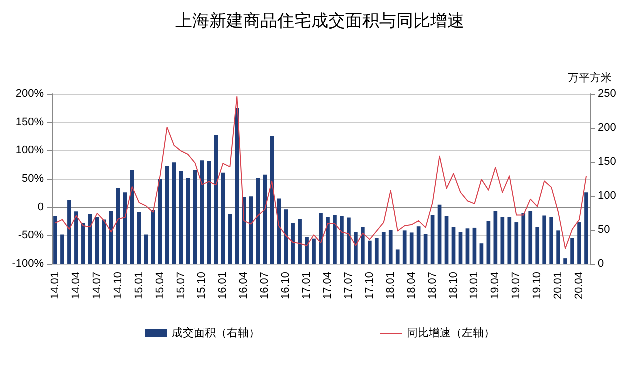  What do you see at coordinates (607, 162) in the screenshot?
I see `y2-tick-label: 150` at bounding box center [607, 162].